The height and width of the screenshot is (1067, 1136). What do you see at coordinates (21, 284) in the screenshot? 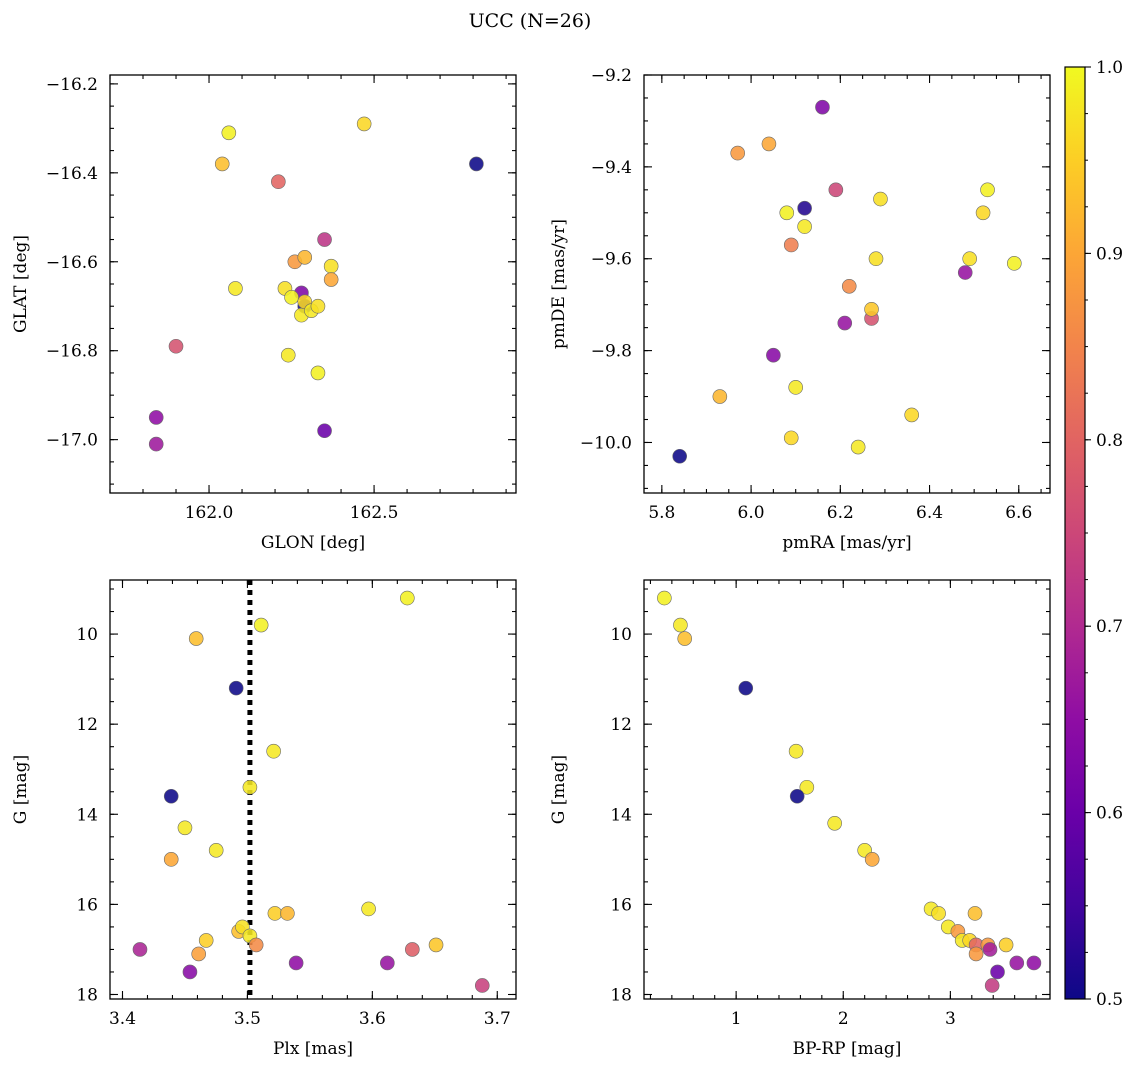
I see `y-axis-label: GLAT [deg]` at bounding box center [21, 284].